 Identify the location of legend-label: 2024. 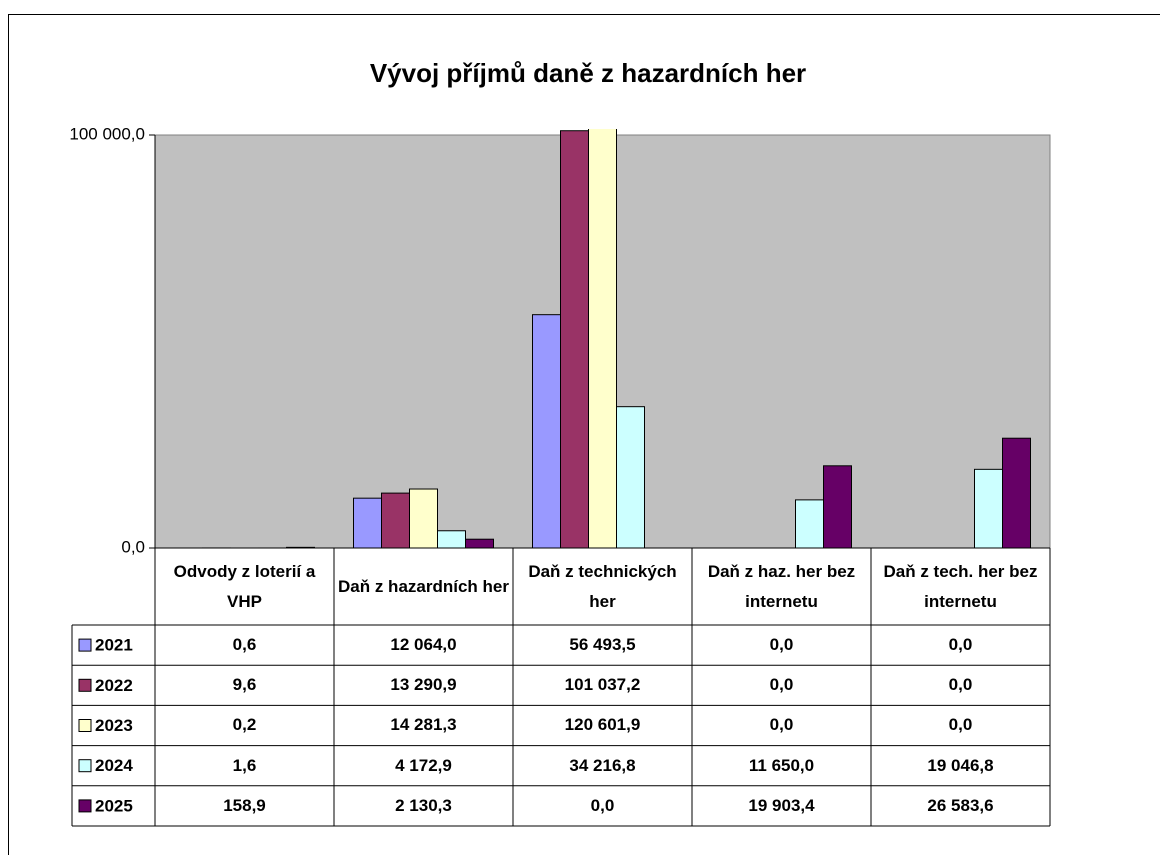
(114, 765).